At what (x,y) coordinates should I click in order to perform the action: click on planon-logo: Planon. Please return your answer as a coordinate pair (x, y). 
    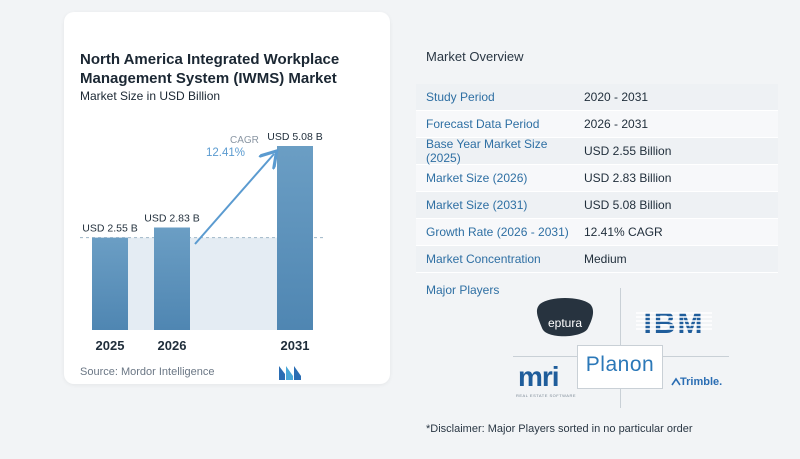
    Looking at the image, I should click on (620, 367).